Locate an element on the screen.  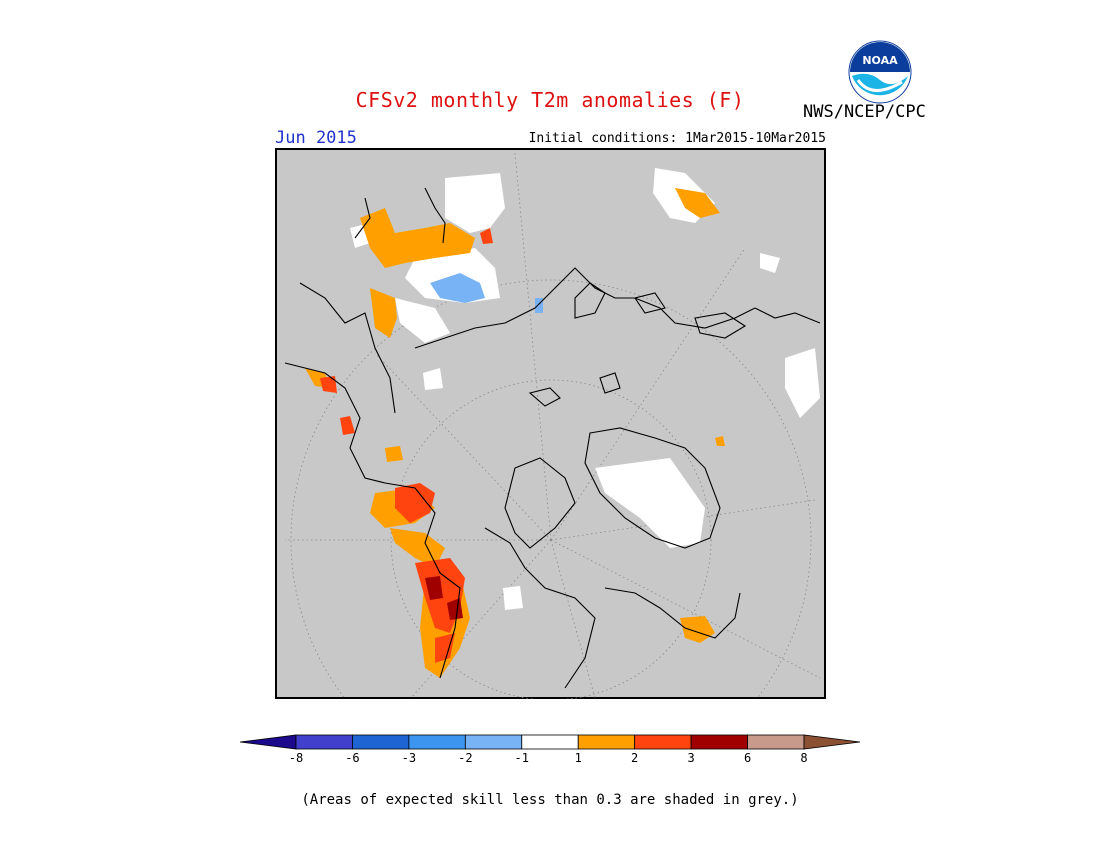
chart-title: CFSv2 monthly T2m anomalies (F) is located at coordinates (550, 100).